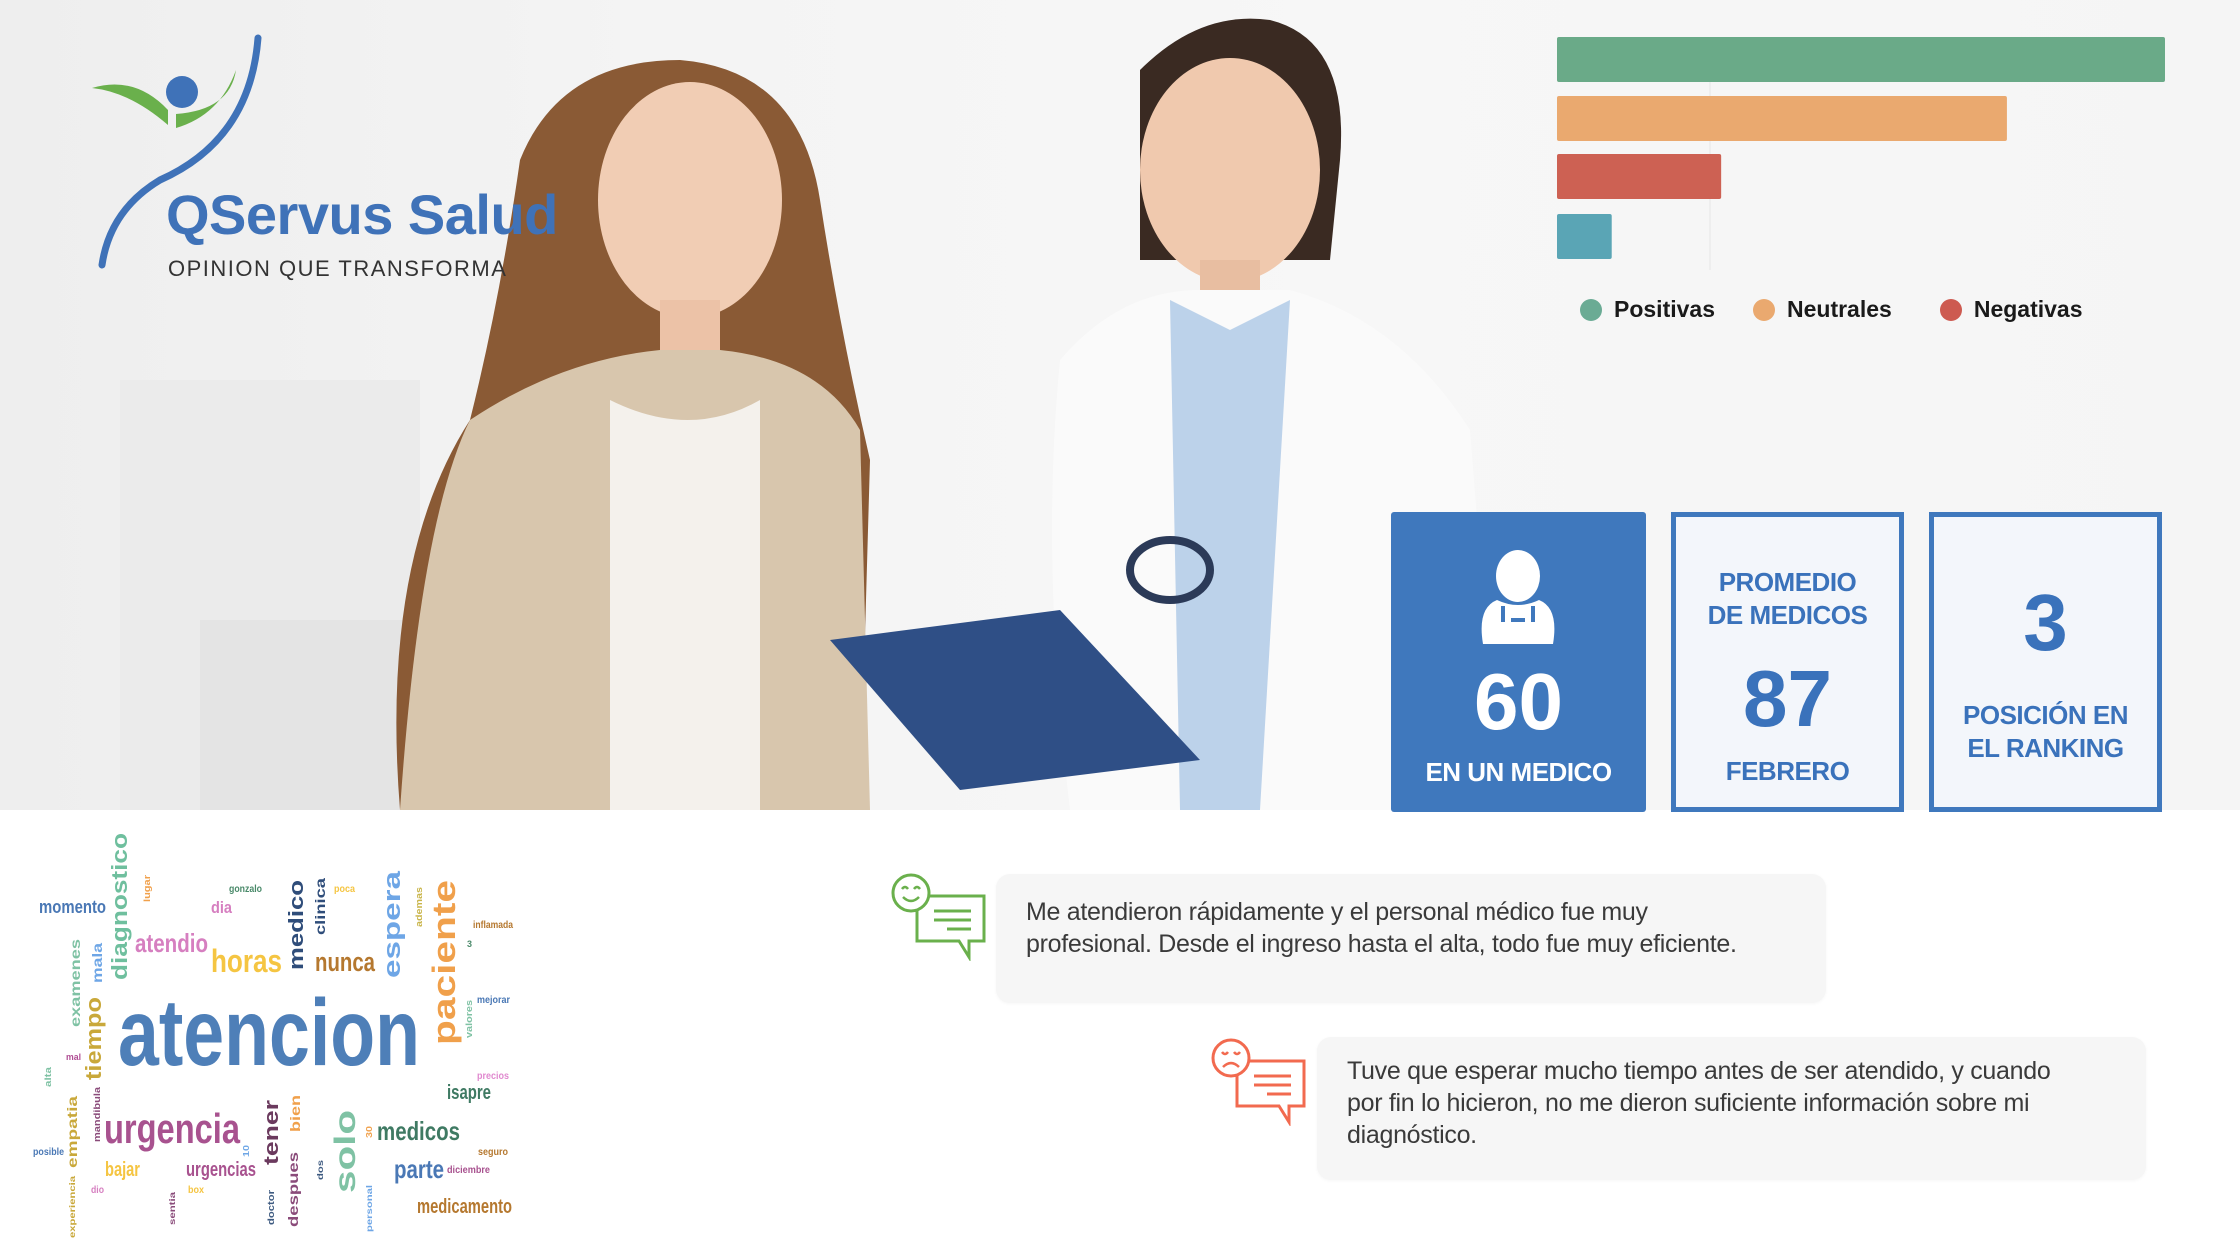 The width and height of the screenshot is (2240, 1260). I want to click on brand-logo: QServus Salud OPINION QUE TRANSFORMA, so click(320, 160).